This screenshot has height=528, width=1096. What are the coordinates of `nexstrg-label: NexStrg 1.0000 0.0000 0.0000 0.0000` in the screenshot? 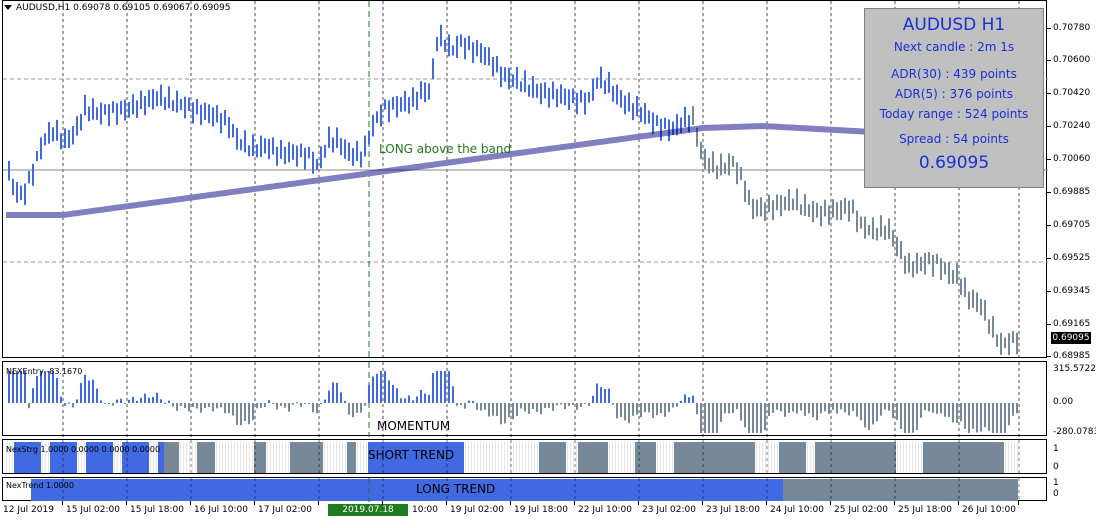 It's located at (83, 449).